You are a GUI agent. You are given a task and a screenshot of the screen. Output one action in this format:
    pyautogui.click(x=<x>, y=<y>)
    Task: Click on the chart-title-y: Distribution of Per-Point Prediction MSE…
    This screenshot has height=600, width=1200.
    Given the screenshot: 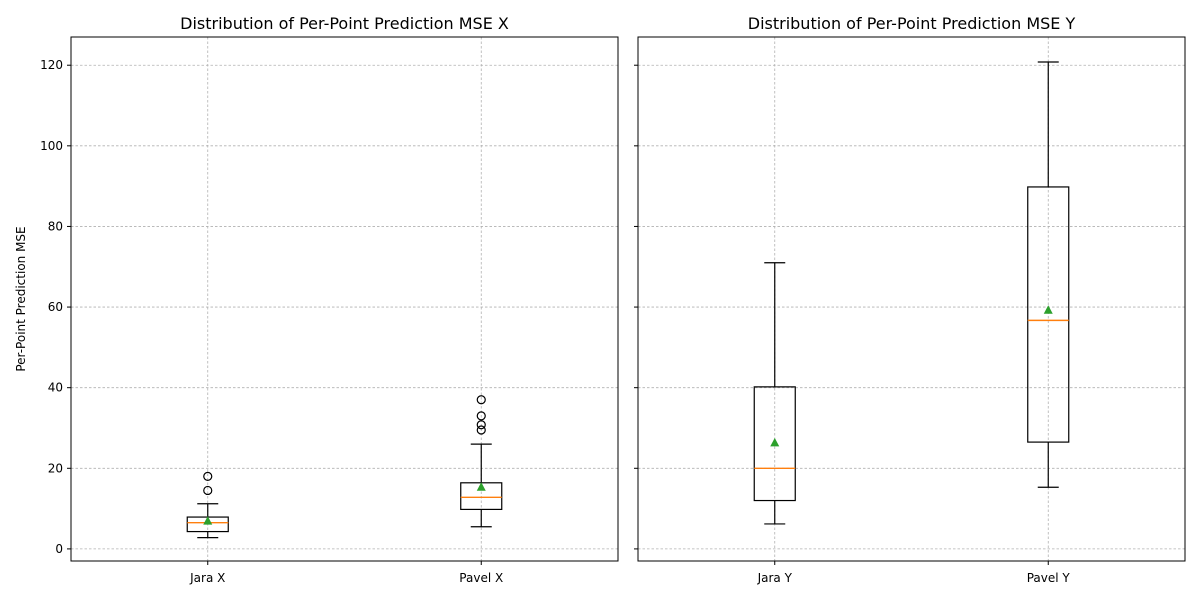 What is the action you would take?
    pyautogui.click(x=912, y=23)
    